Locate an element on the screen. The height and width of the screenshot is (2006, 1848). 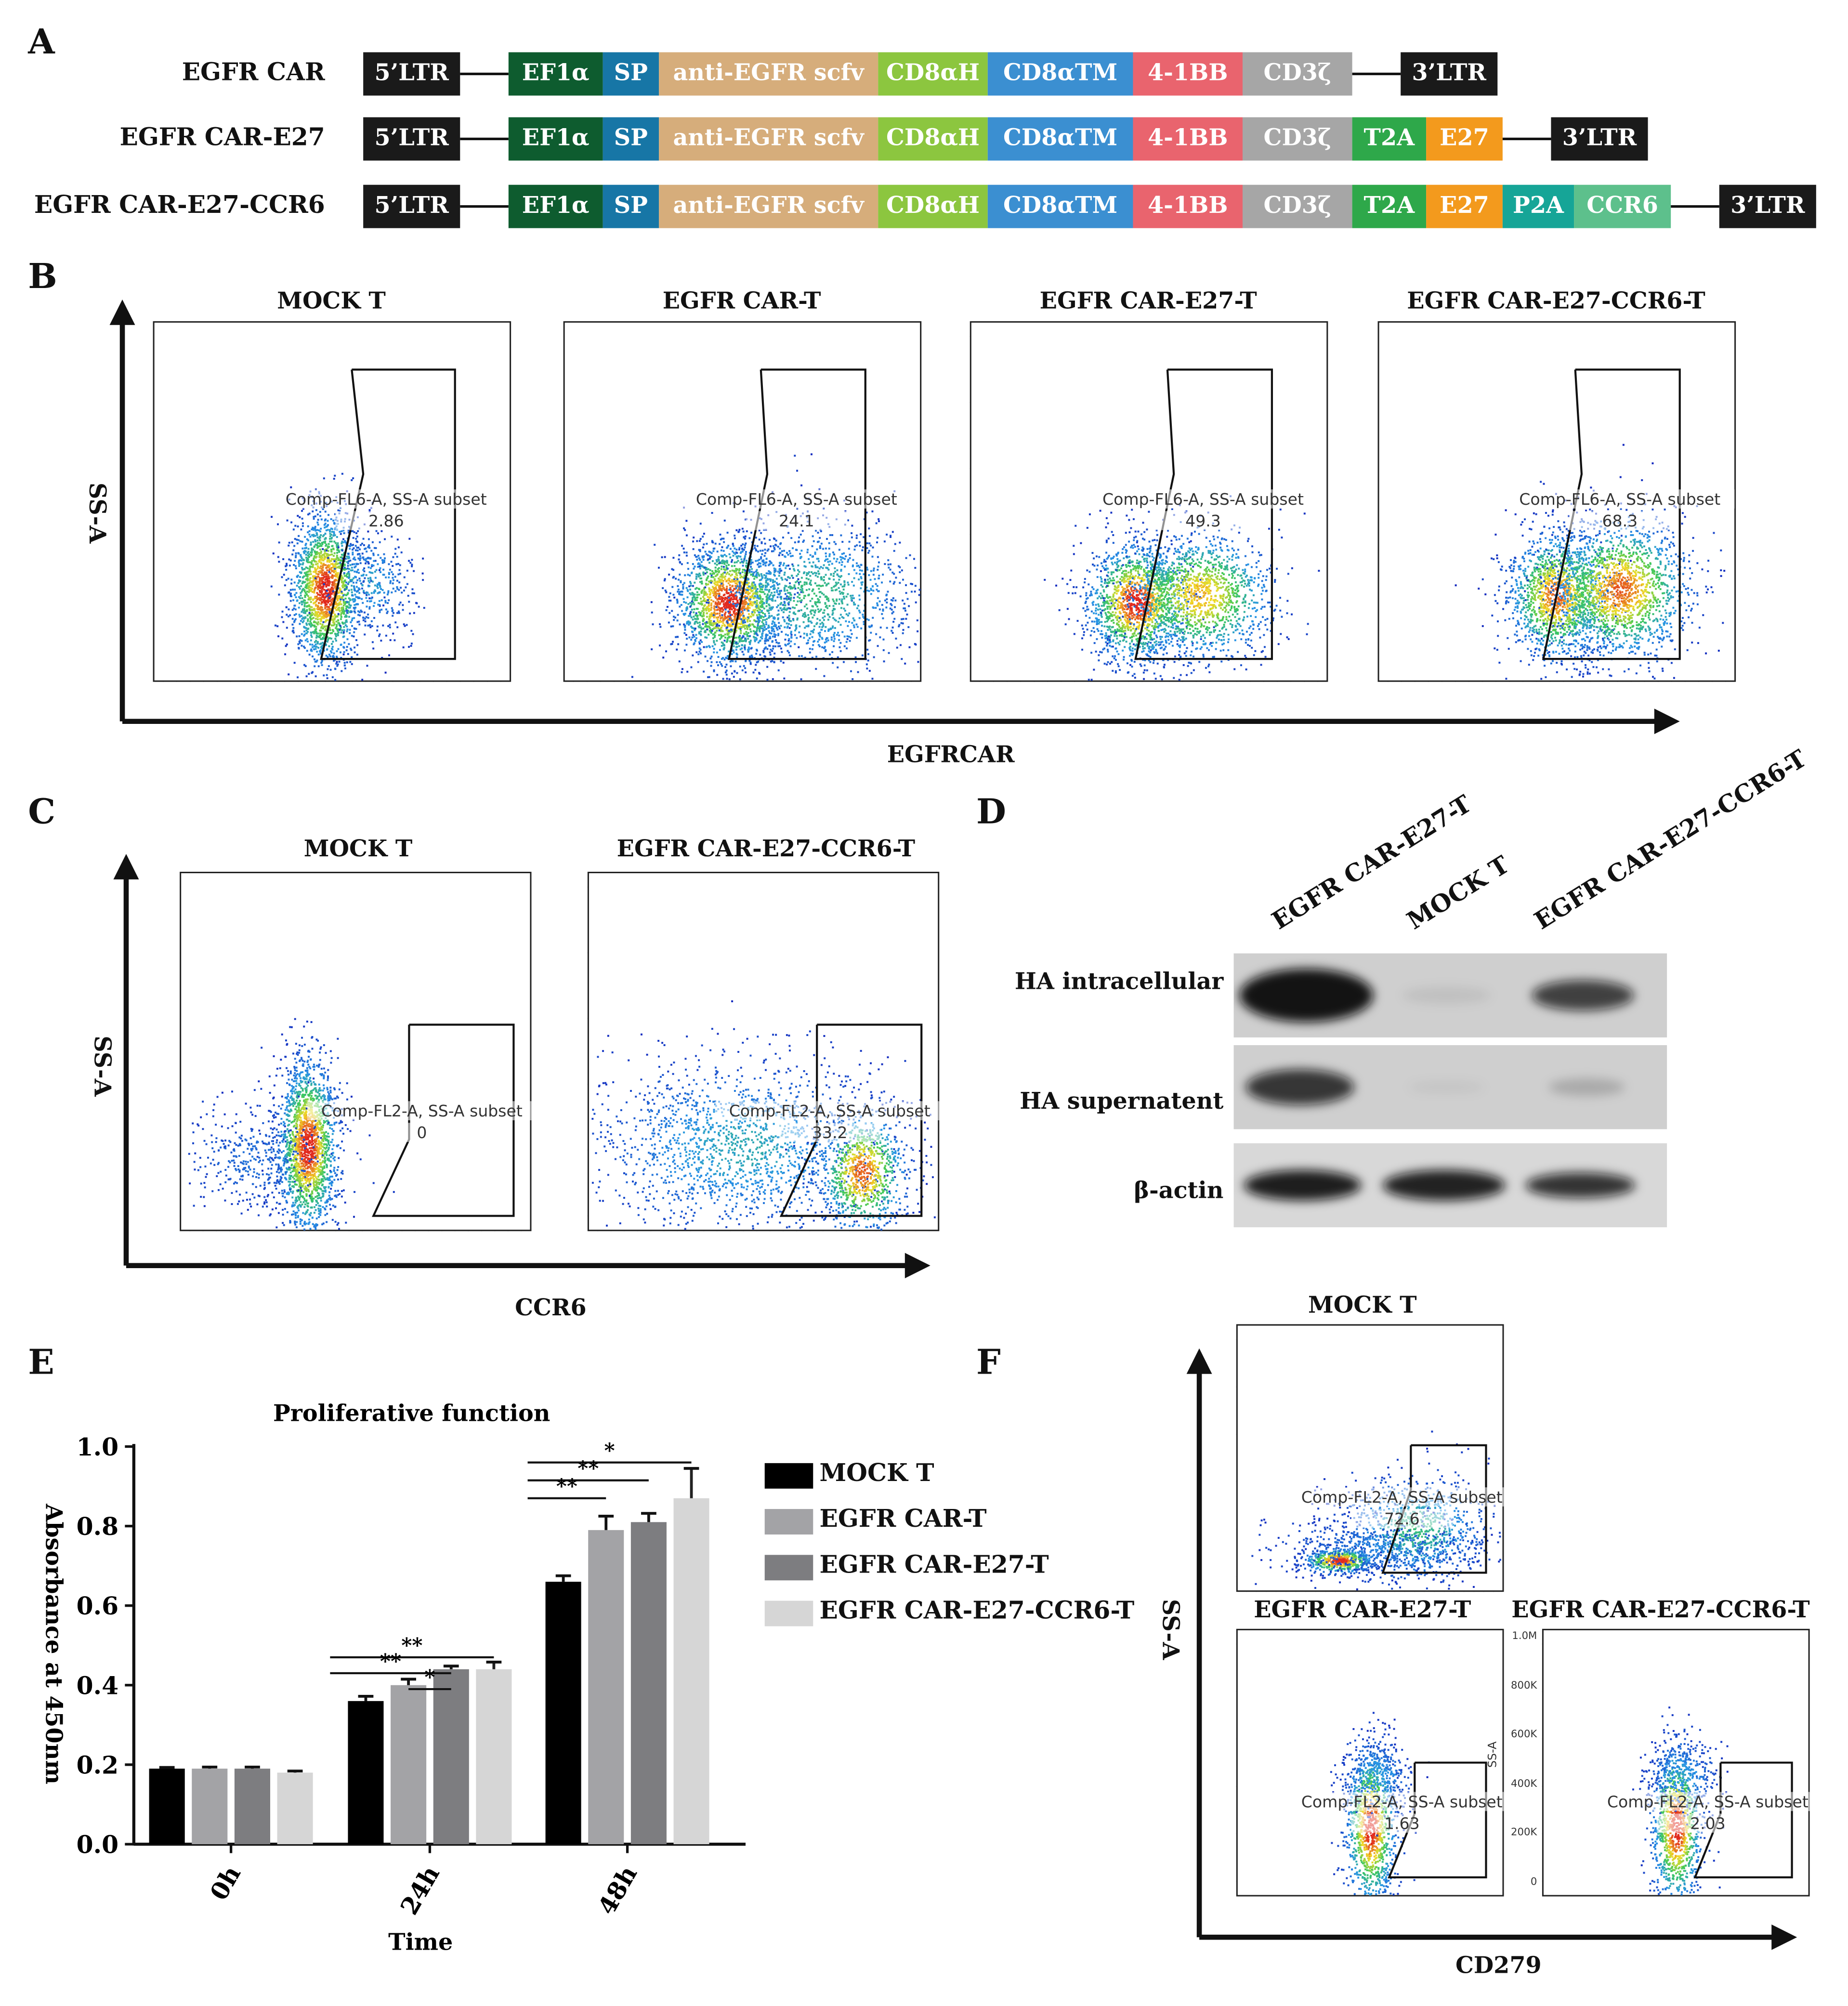
segment-anti-egfr-scfv: anti-EGFR scfv is located at coordinates (768, 74).